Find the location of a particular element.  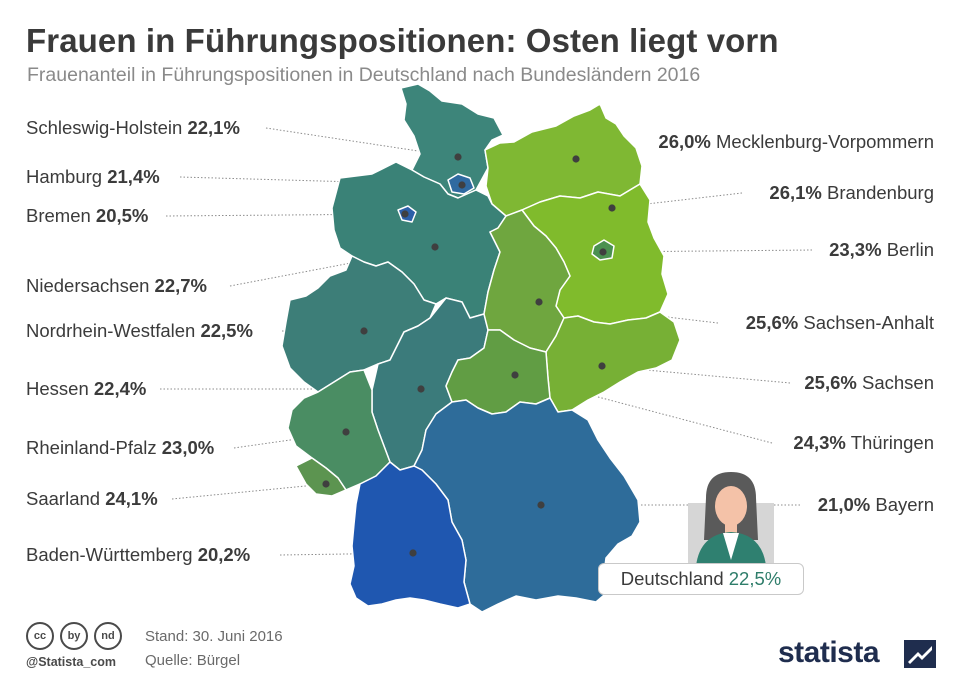

label-saarland: Saarland 24,1% is located at coordinates (92, 499).